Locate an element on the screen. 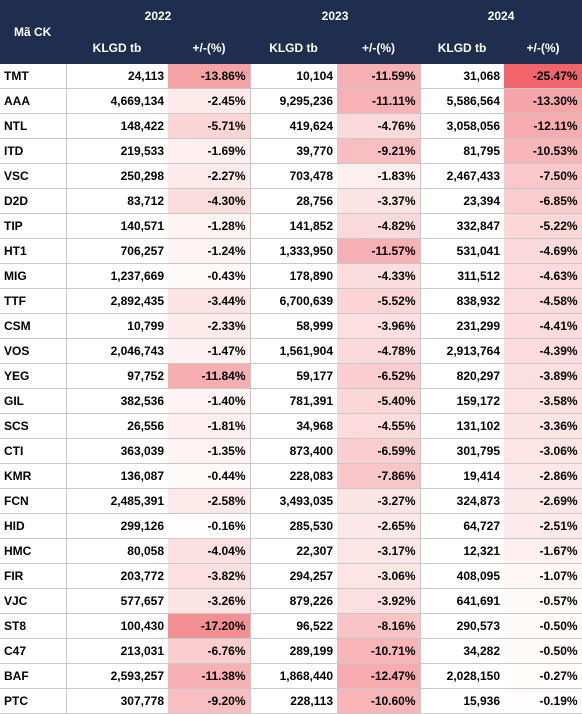 The height and width of the screenshot is (714, 582). avg-volume-cell: 1,333,950 is located at coordinates (293, 251).